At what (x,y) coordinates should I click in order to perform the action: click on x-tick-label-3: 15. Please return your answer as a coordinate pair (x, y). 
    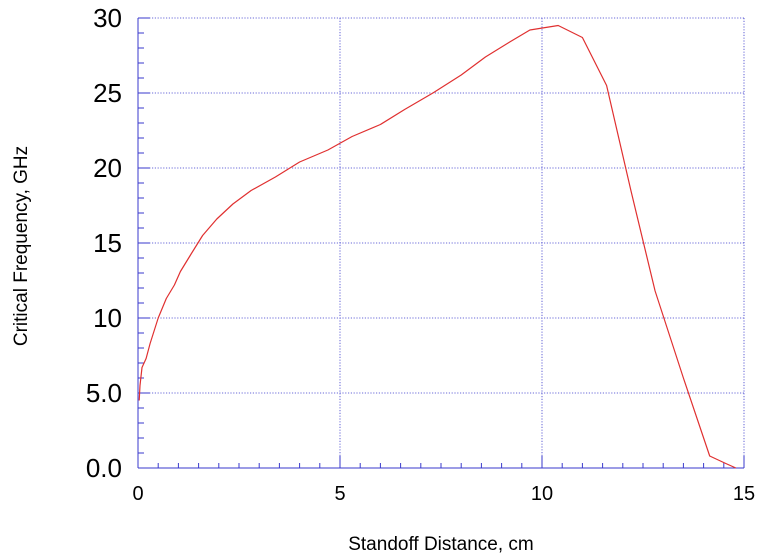
    Looking at the image, I should click on (744, 494).